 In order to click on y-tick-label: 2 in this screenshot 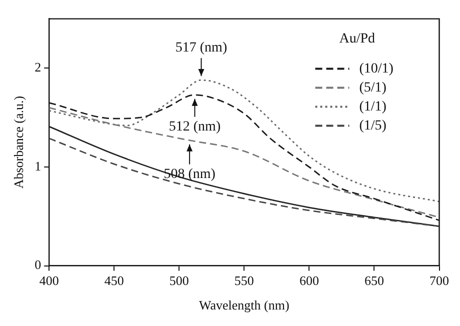, I will do `click(38, 67)`.